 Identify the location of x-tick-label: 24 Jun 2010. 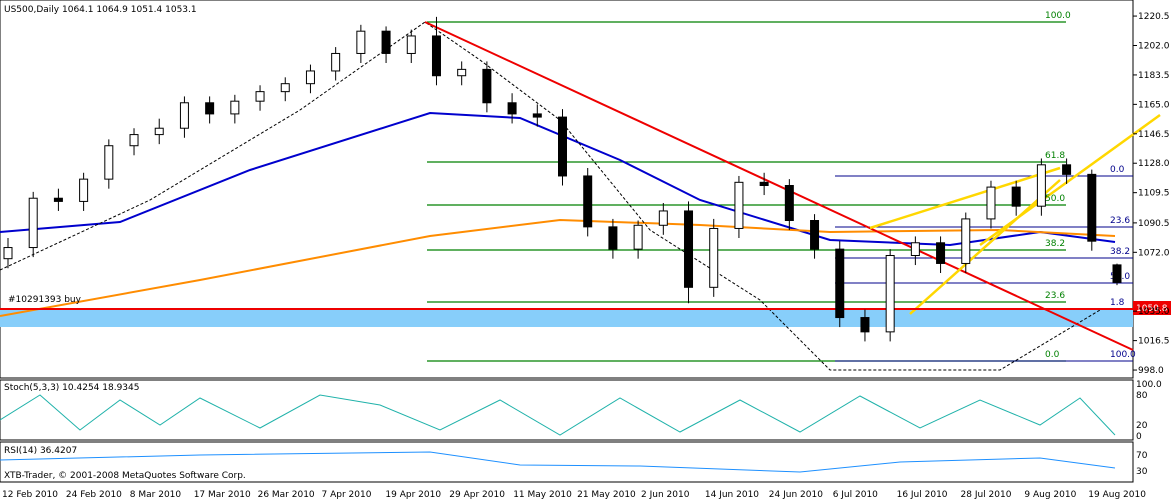
(796, 495).